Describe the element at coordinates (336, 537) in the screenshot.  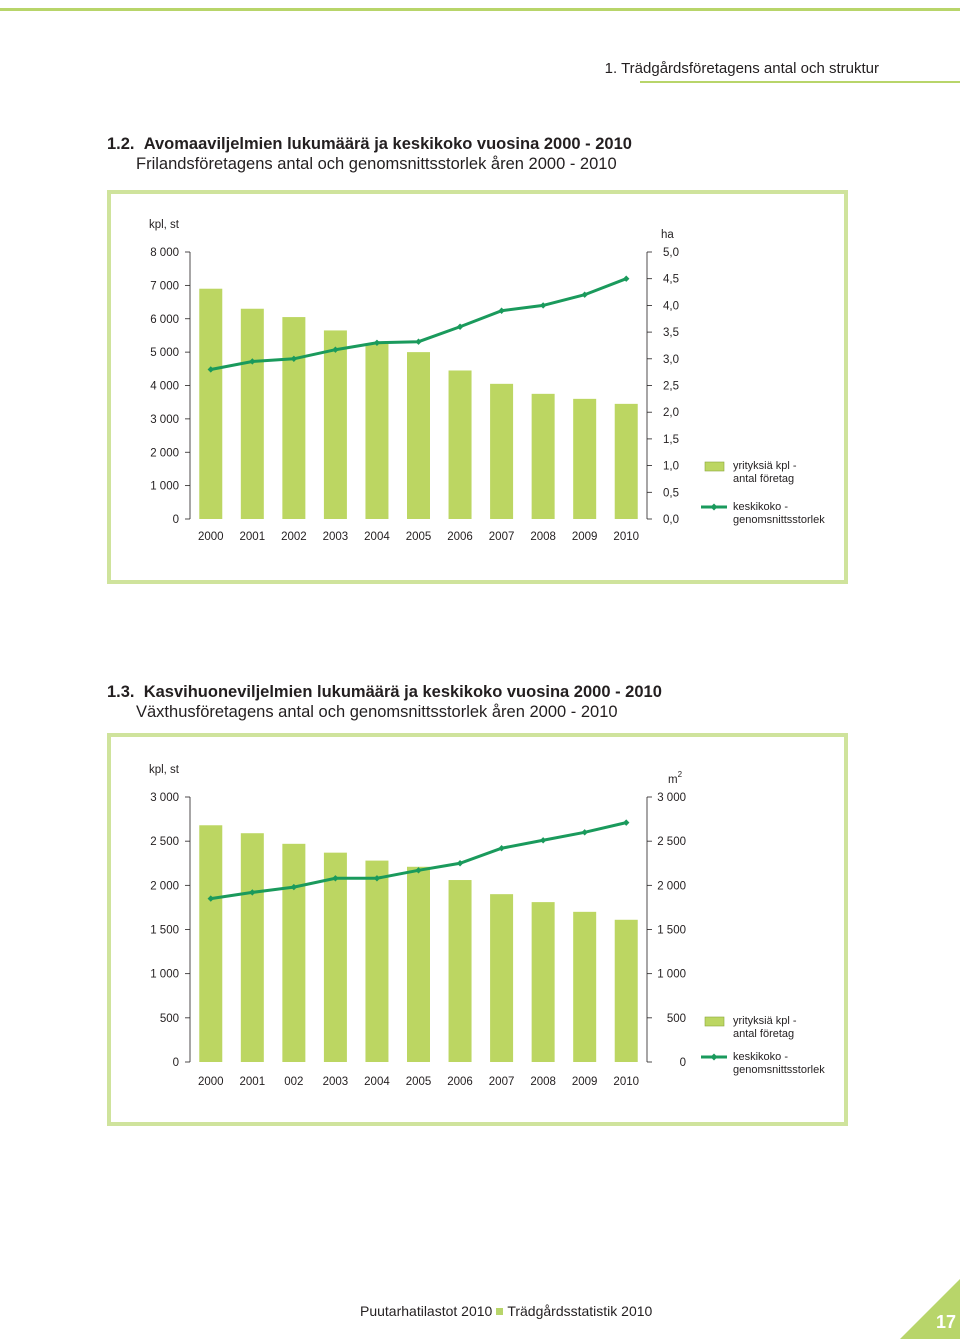
I see `chart-1-x-tick-label: 2003` at that location.